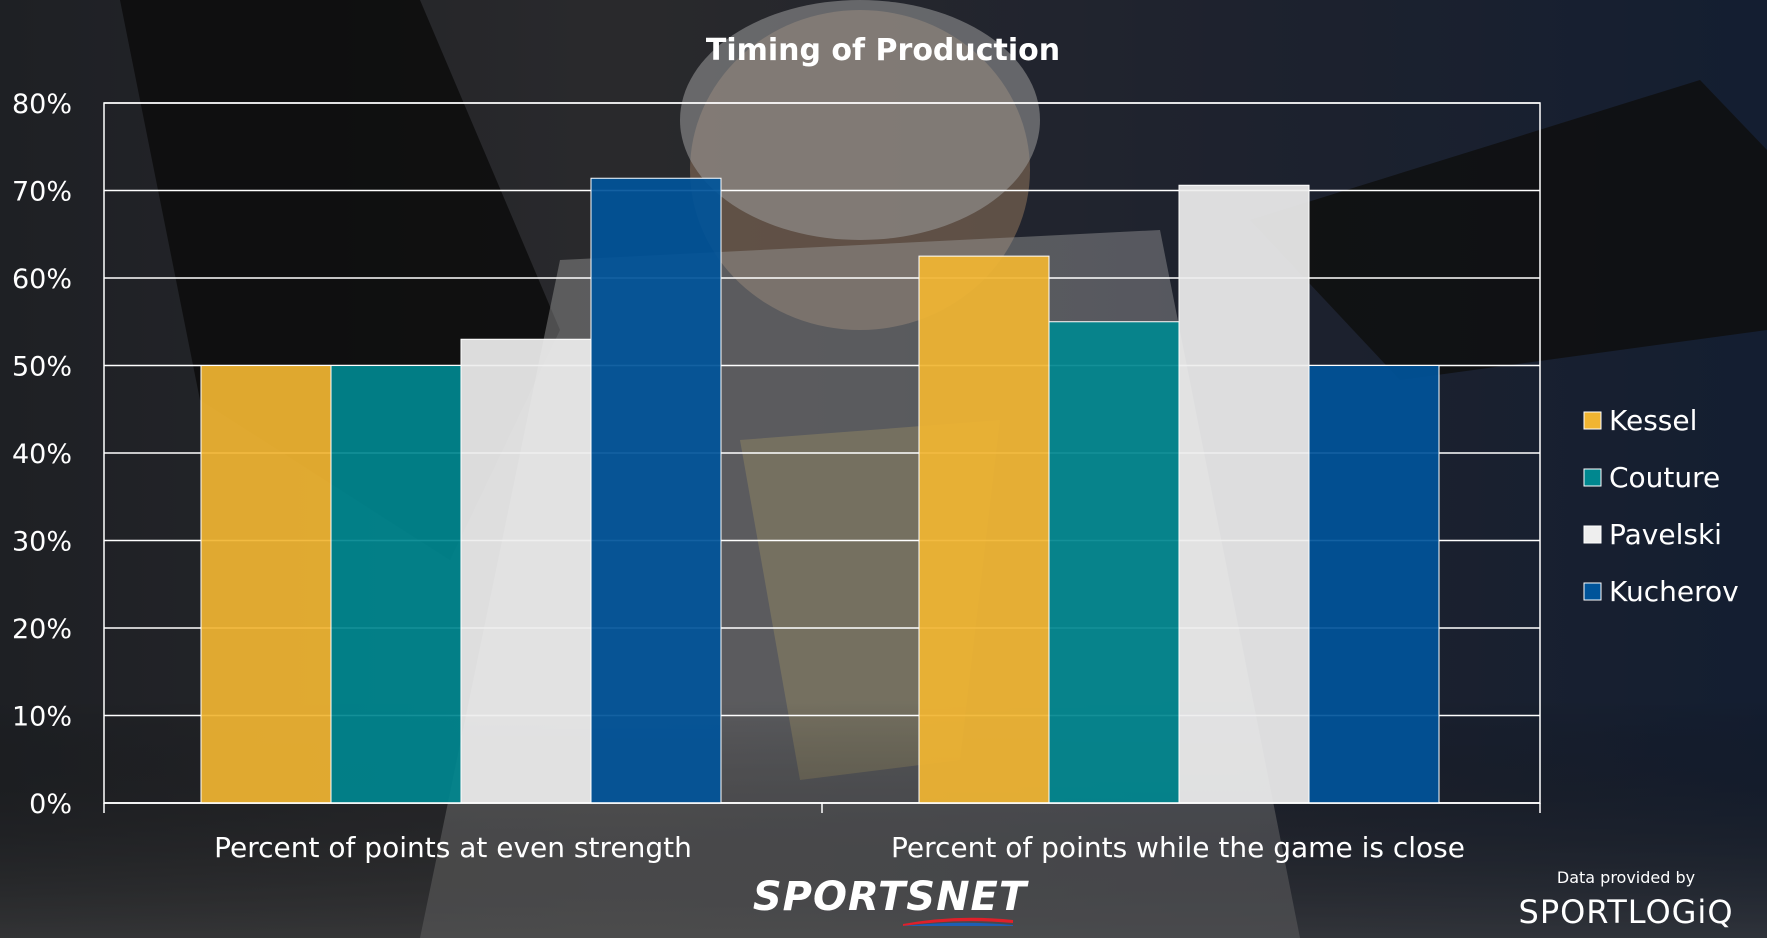 The height and width of the screenshot is (938, 1767). I want to click on y-tick-label: 40%, so click(42, 454).